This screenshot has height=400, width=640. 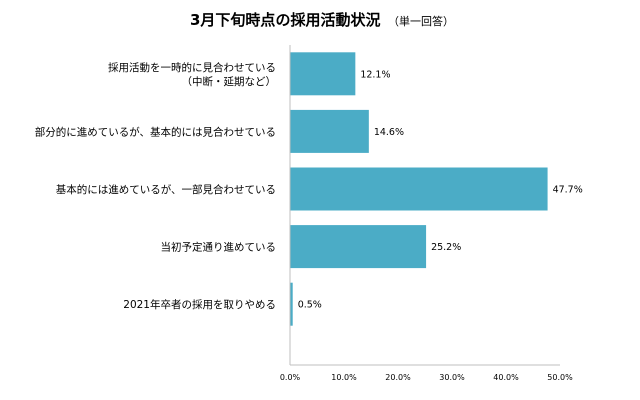 I want to click on x-tick-label-3: 20.0%, so click(x=398, y=377).